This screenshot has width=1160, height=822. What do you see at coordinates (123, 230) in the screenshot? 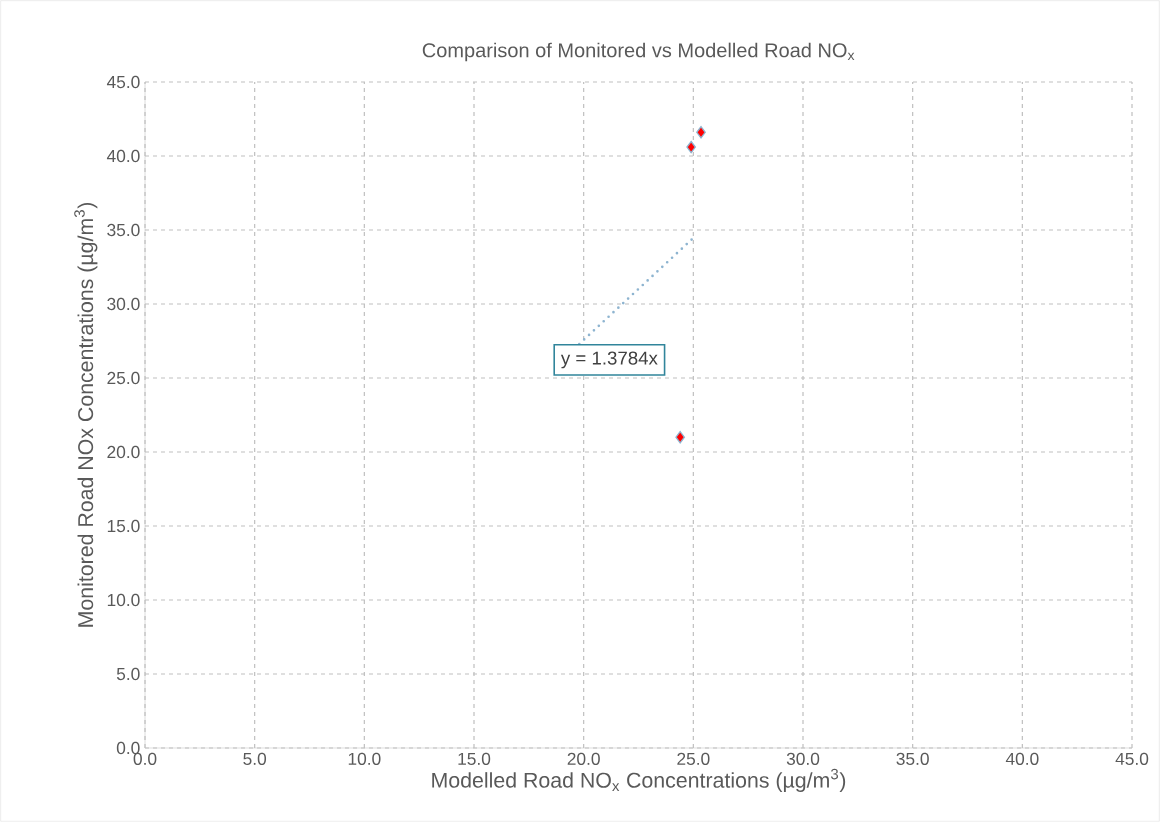
I see `y-tick-label: 35.0` at bounding box center [123, 230].